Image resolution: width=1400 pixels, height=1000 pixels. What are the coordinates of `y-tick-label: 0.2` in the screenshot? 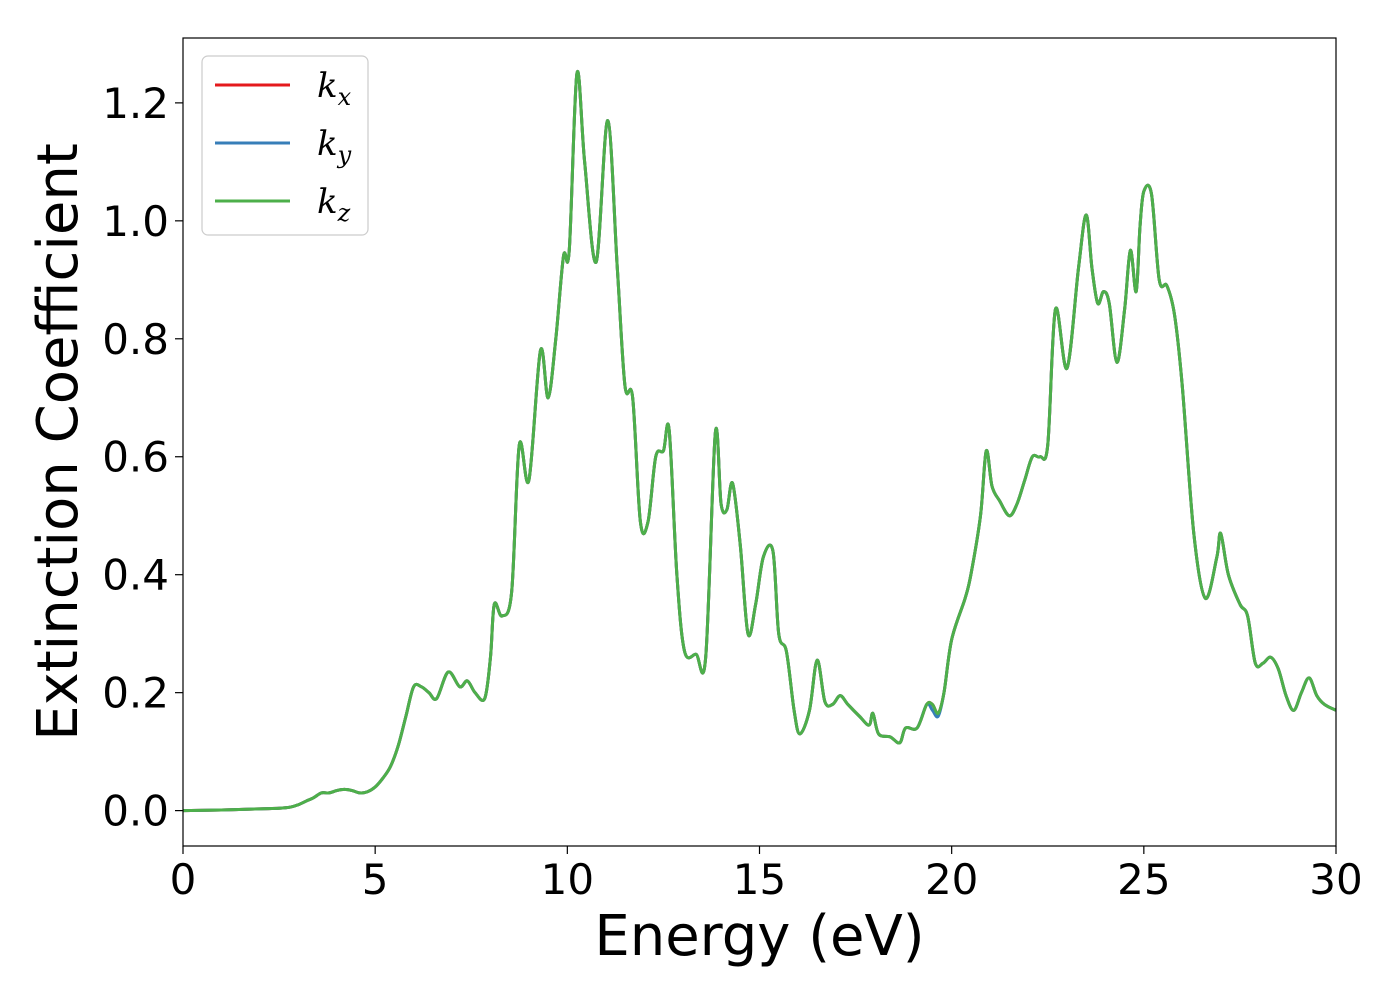 It's located at (135, 693).